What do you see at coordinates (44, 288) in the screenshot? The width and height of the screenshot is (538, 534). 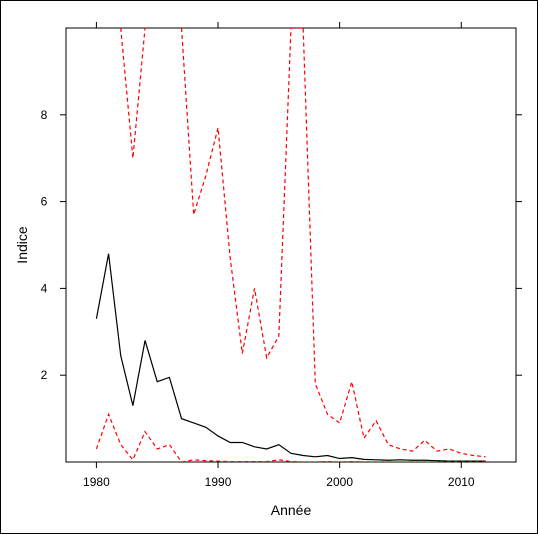 I see `y-tick-label: 4` at bounding box center [44, 288].